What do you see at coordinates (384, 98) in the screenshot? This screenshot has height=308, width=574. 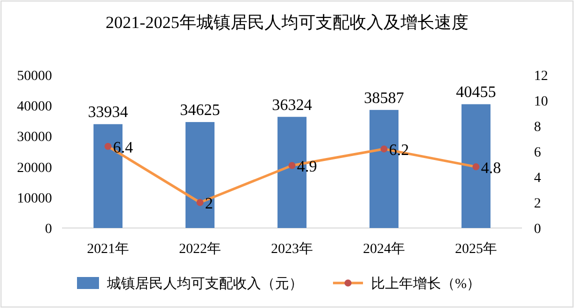 I see `data-label: 38587` at bounding box center [384, 98].